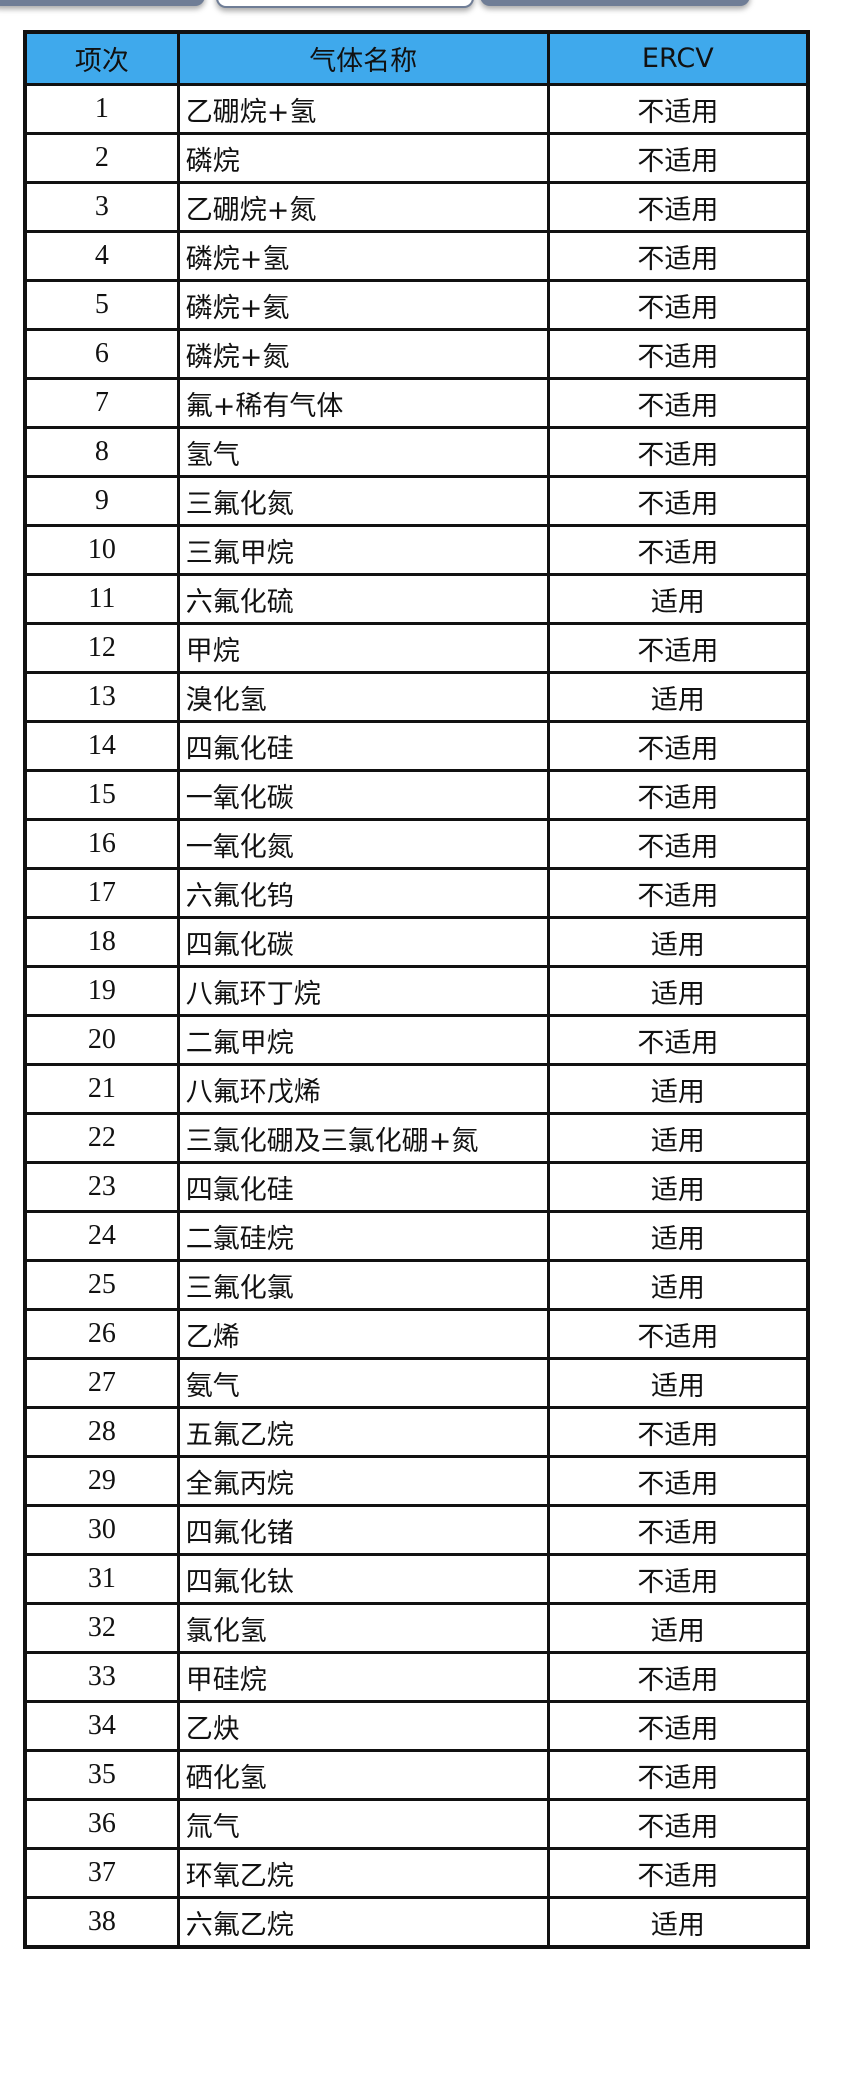 The image size is (866, 2100). Describe the element at coordinates (416, 942) in the screenshot. I see `table-row: 18 四氟化碳 适用` at that location.